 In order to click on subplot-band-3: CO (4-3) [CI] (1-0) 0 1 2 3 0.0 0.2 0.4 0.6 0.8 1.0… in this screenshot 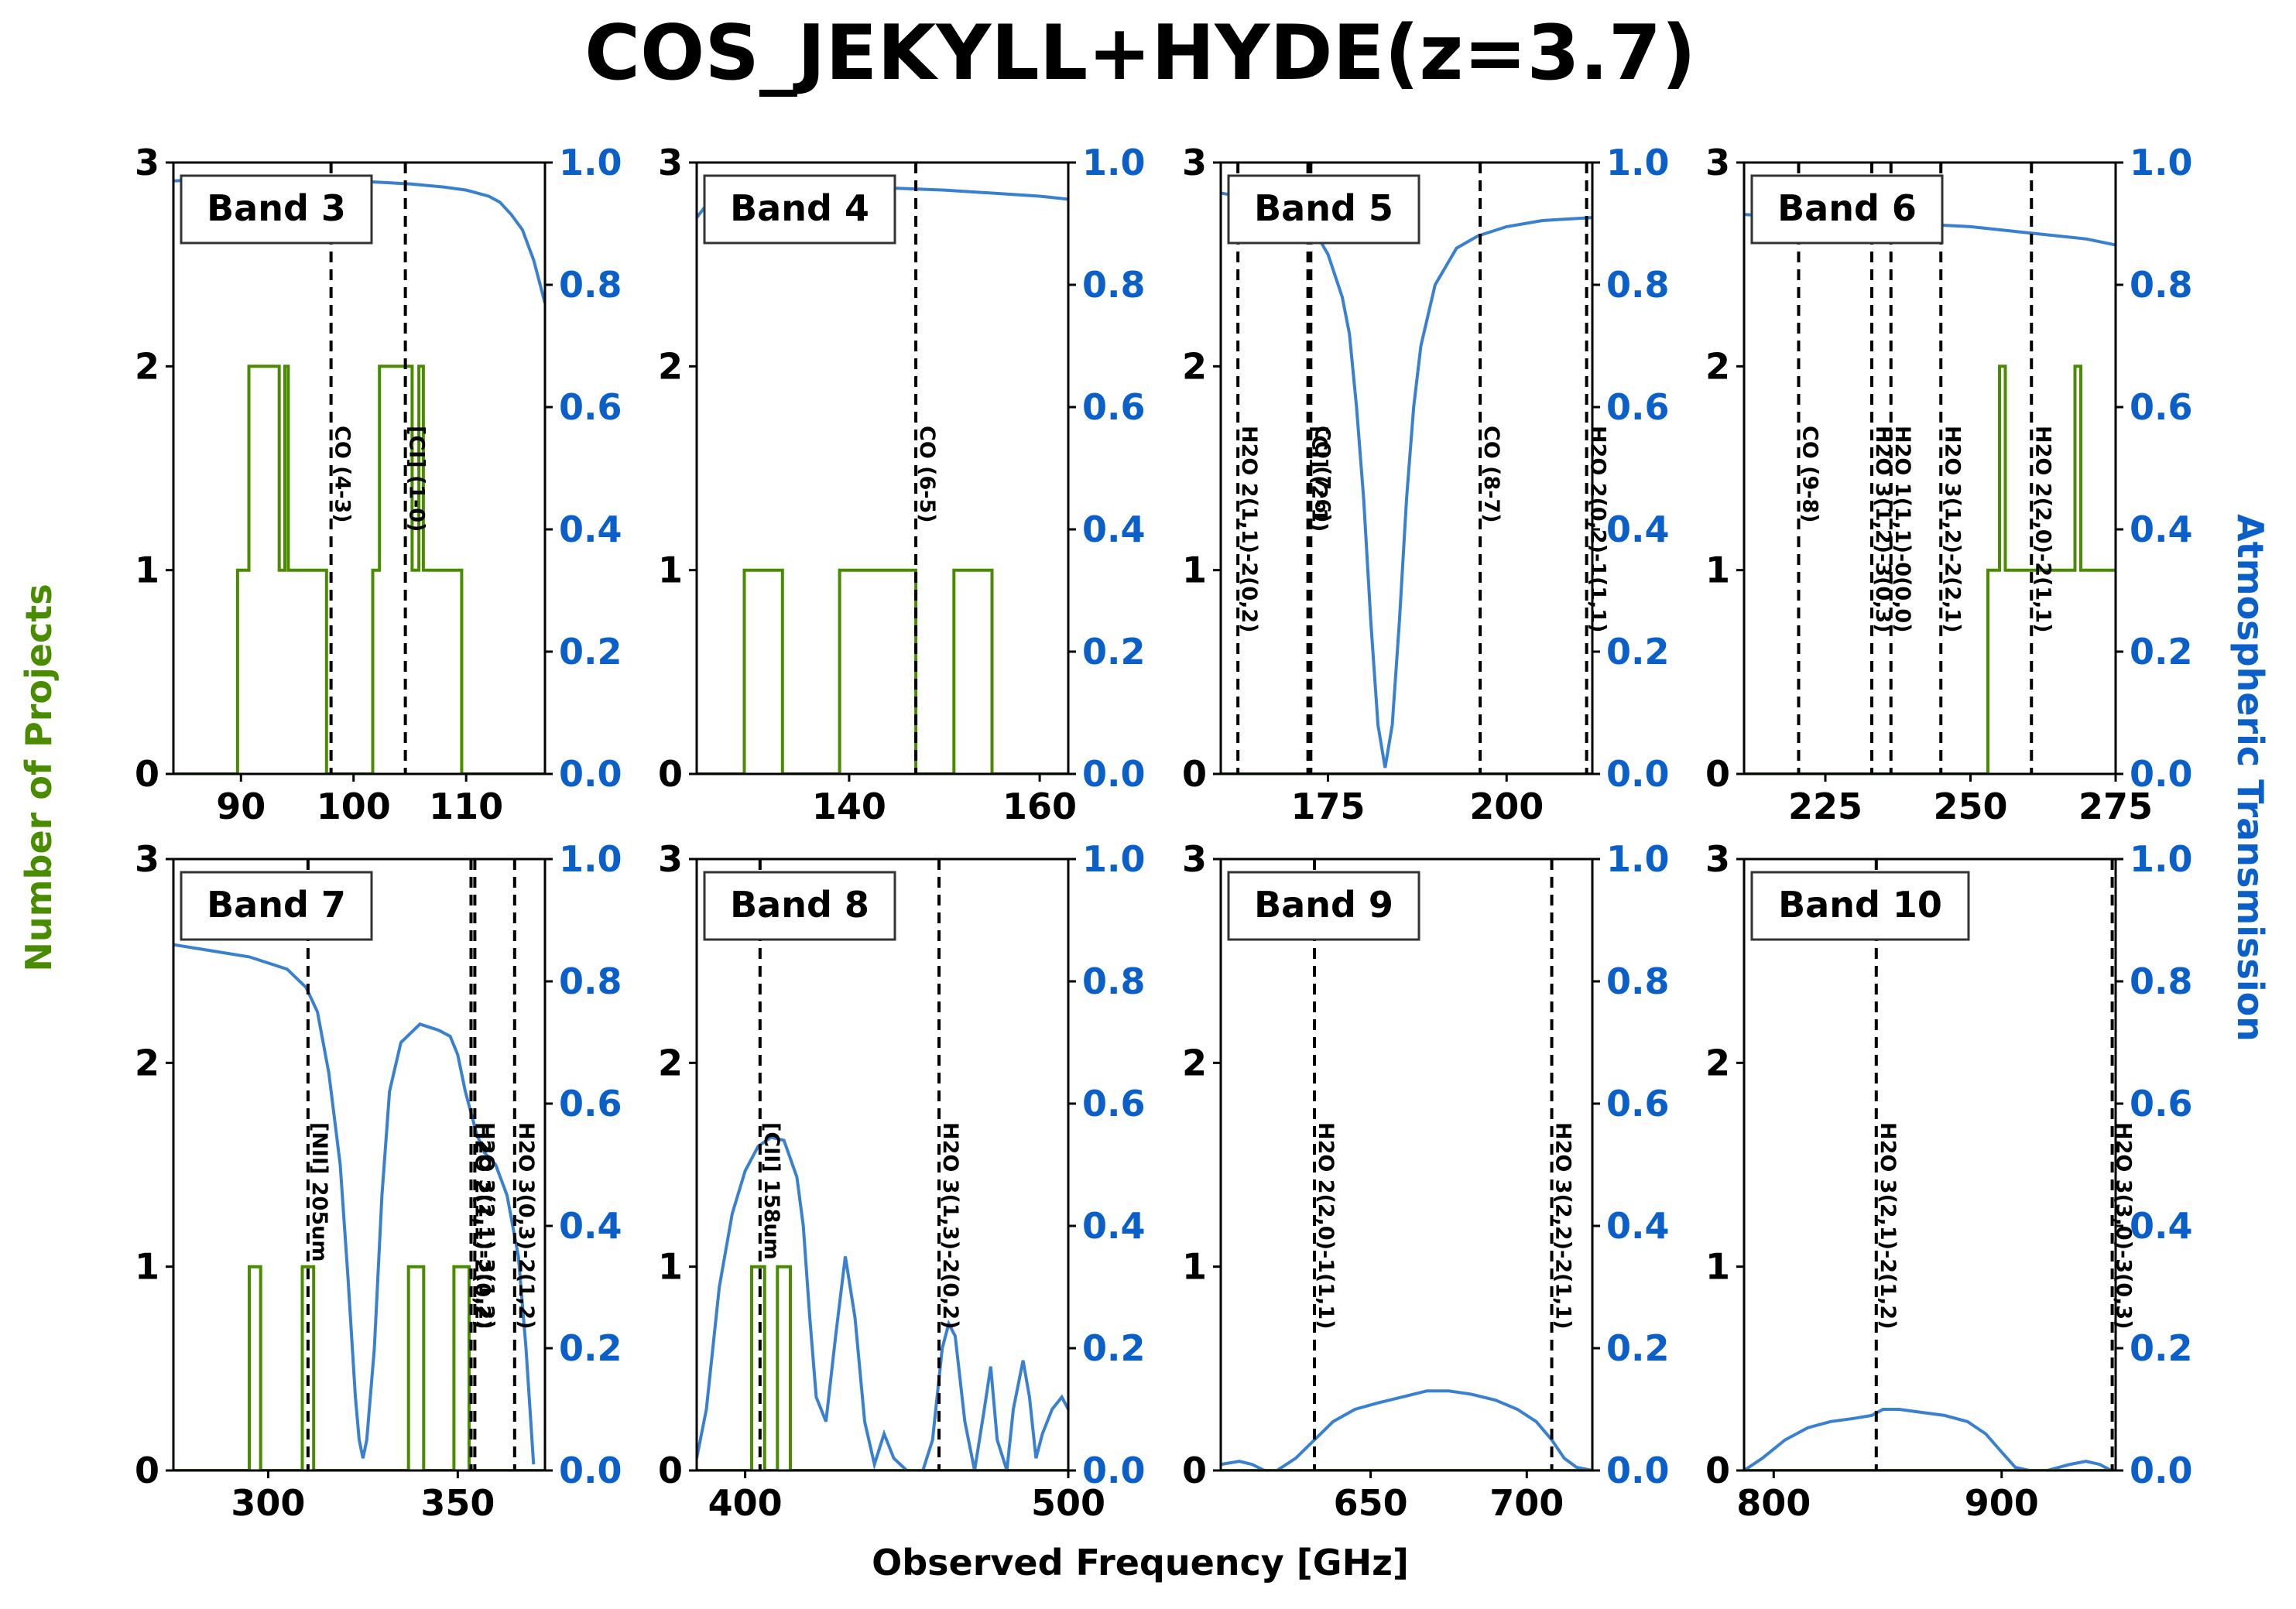, I will do `click(378, 484)`.